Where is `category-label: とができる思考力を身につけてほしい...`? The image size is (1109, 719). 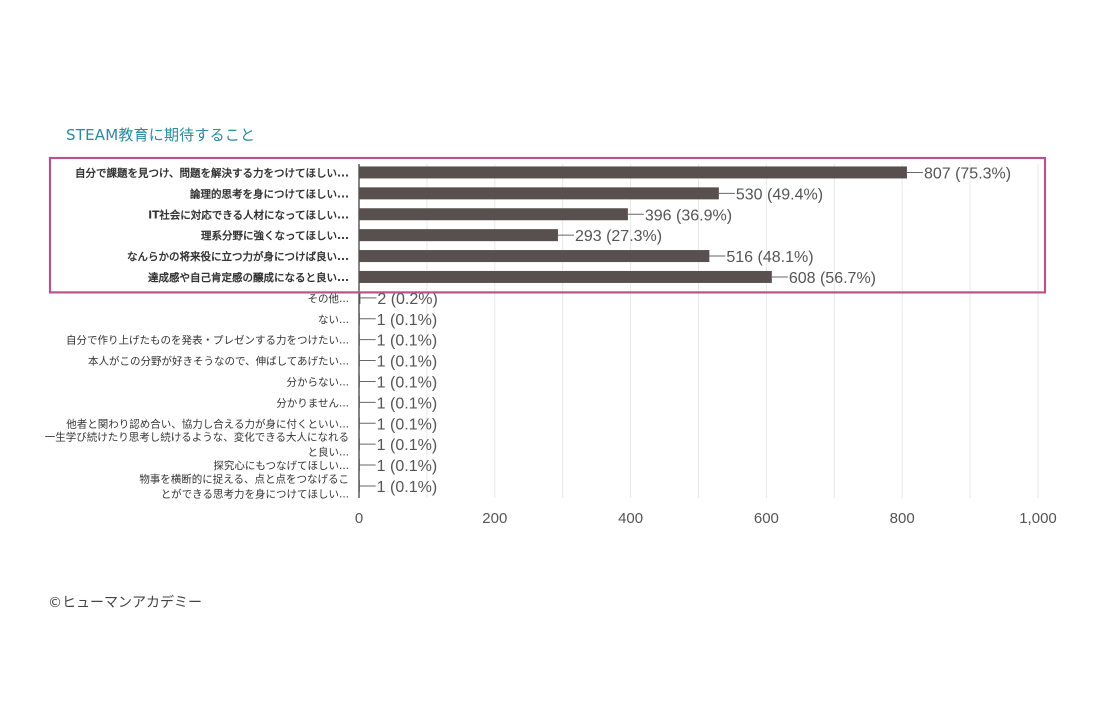 category-label: とができる思考力を身につけてほしい... is located at coordinates (255, 493).